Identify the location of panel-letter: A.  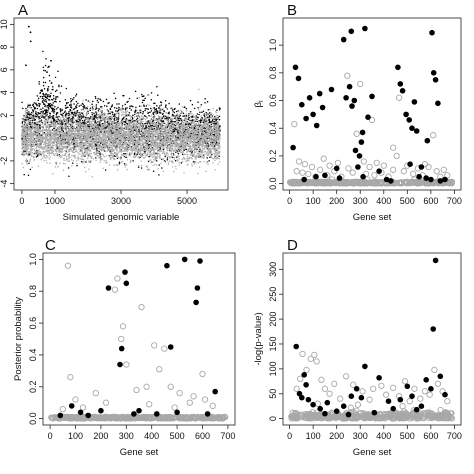
(23, 10).